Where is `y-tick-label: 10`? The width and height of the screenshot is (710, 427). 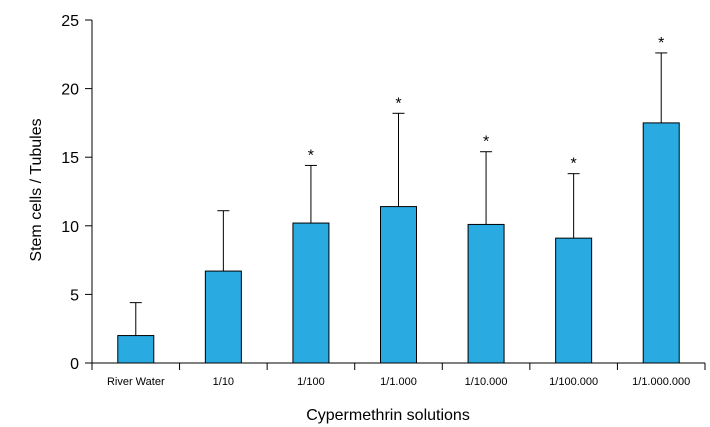 y-tick-label: 10 is located at coordinates (70, 227).